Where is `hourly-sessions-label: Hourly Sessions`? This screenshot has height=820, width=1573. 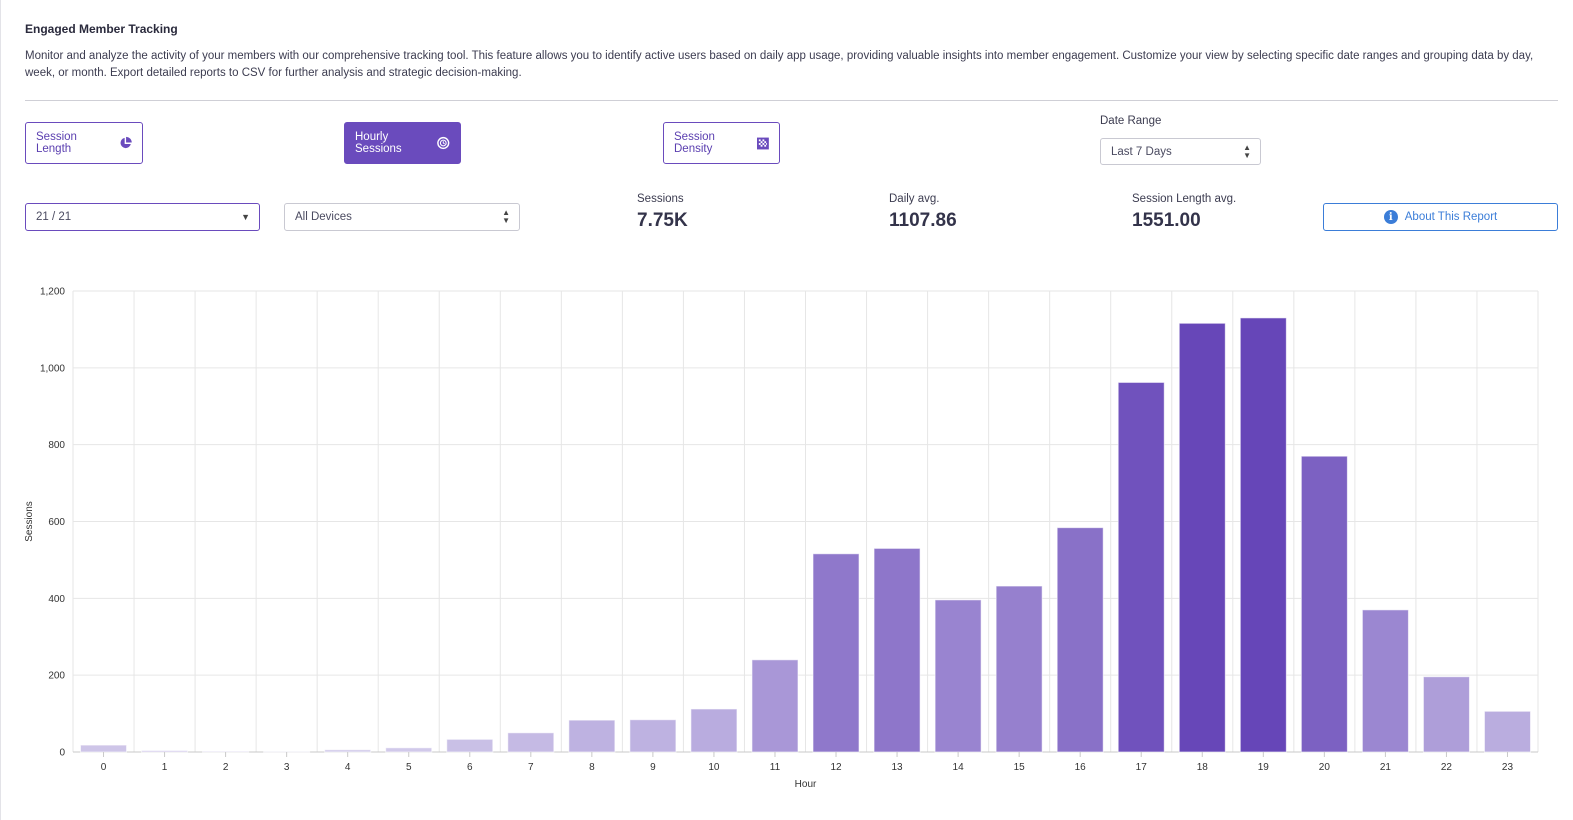 hourly-sessions-label: Hourly Sessions is located at coordinates (378, 143).